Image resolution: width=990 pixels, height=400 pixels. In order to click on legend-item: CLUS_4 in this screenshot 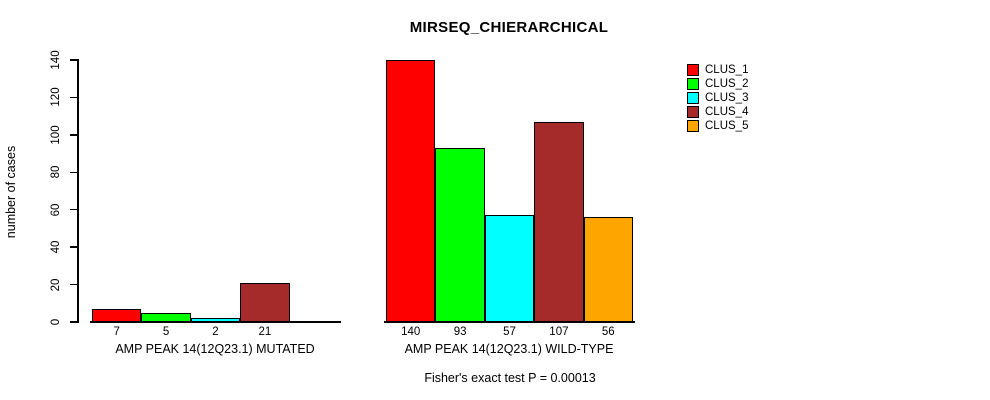, I will do `click(717, 112)`.